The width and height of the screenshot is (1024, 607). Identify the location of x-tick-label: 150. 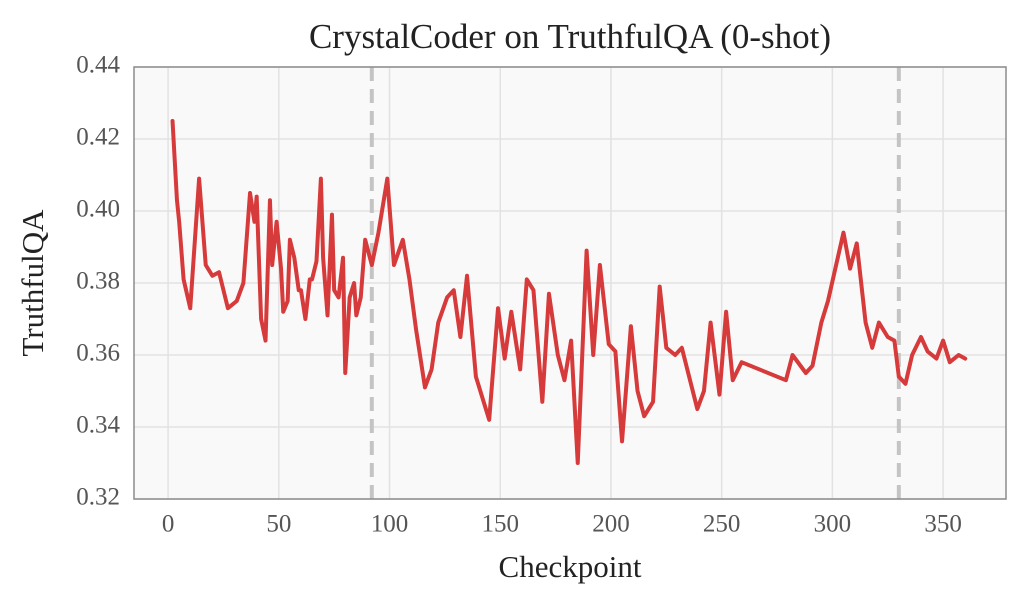
(500, 524).